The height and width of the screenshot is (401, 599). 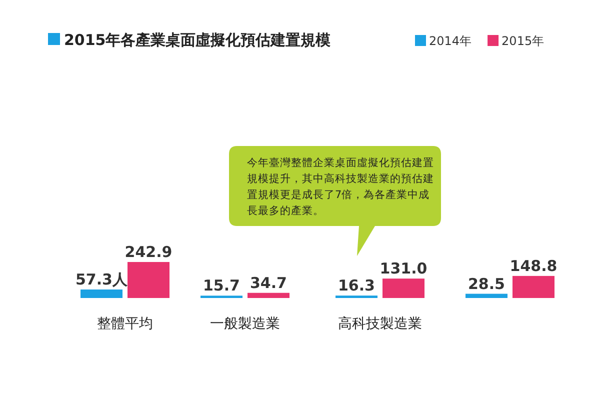 I want to click on data-label: 15.7, so click(x=221, y=285).